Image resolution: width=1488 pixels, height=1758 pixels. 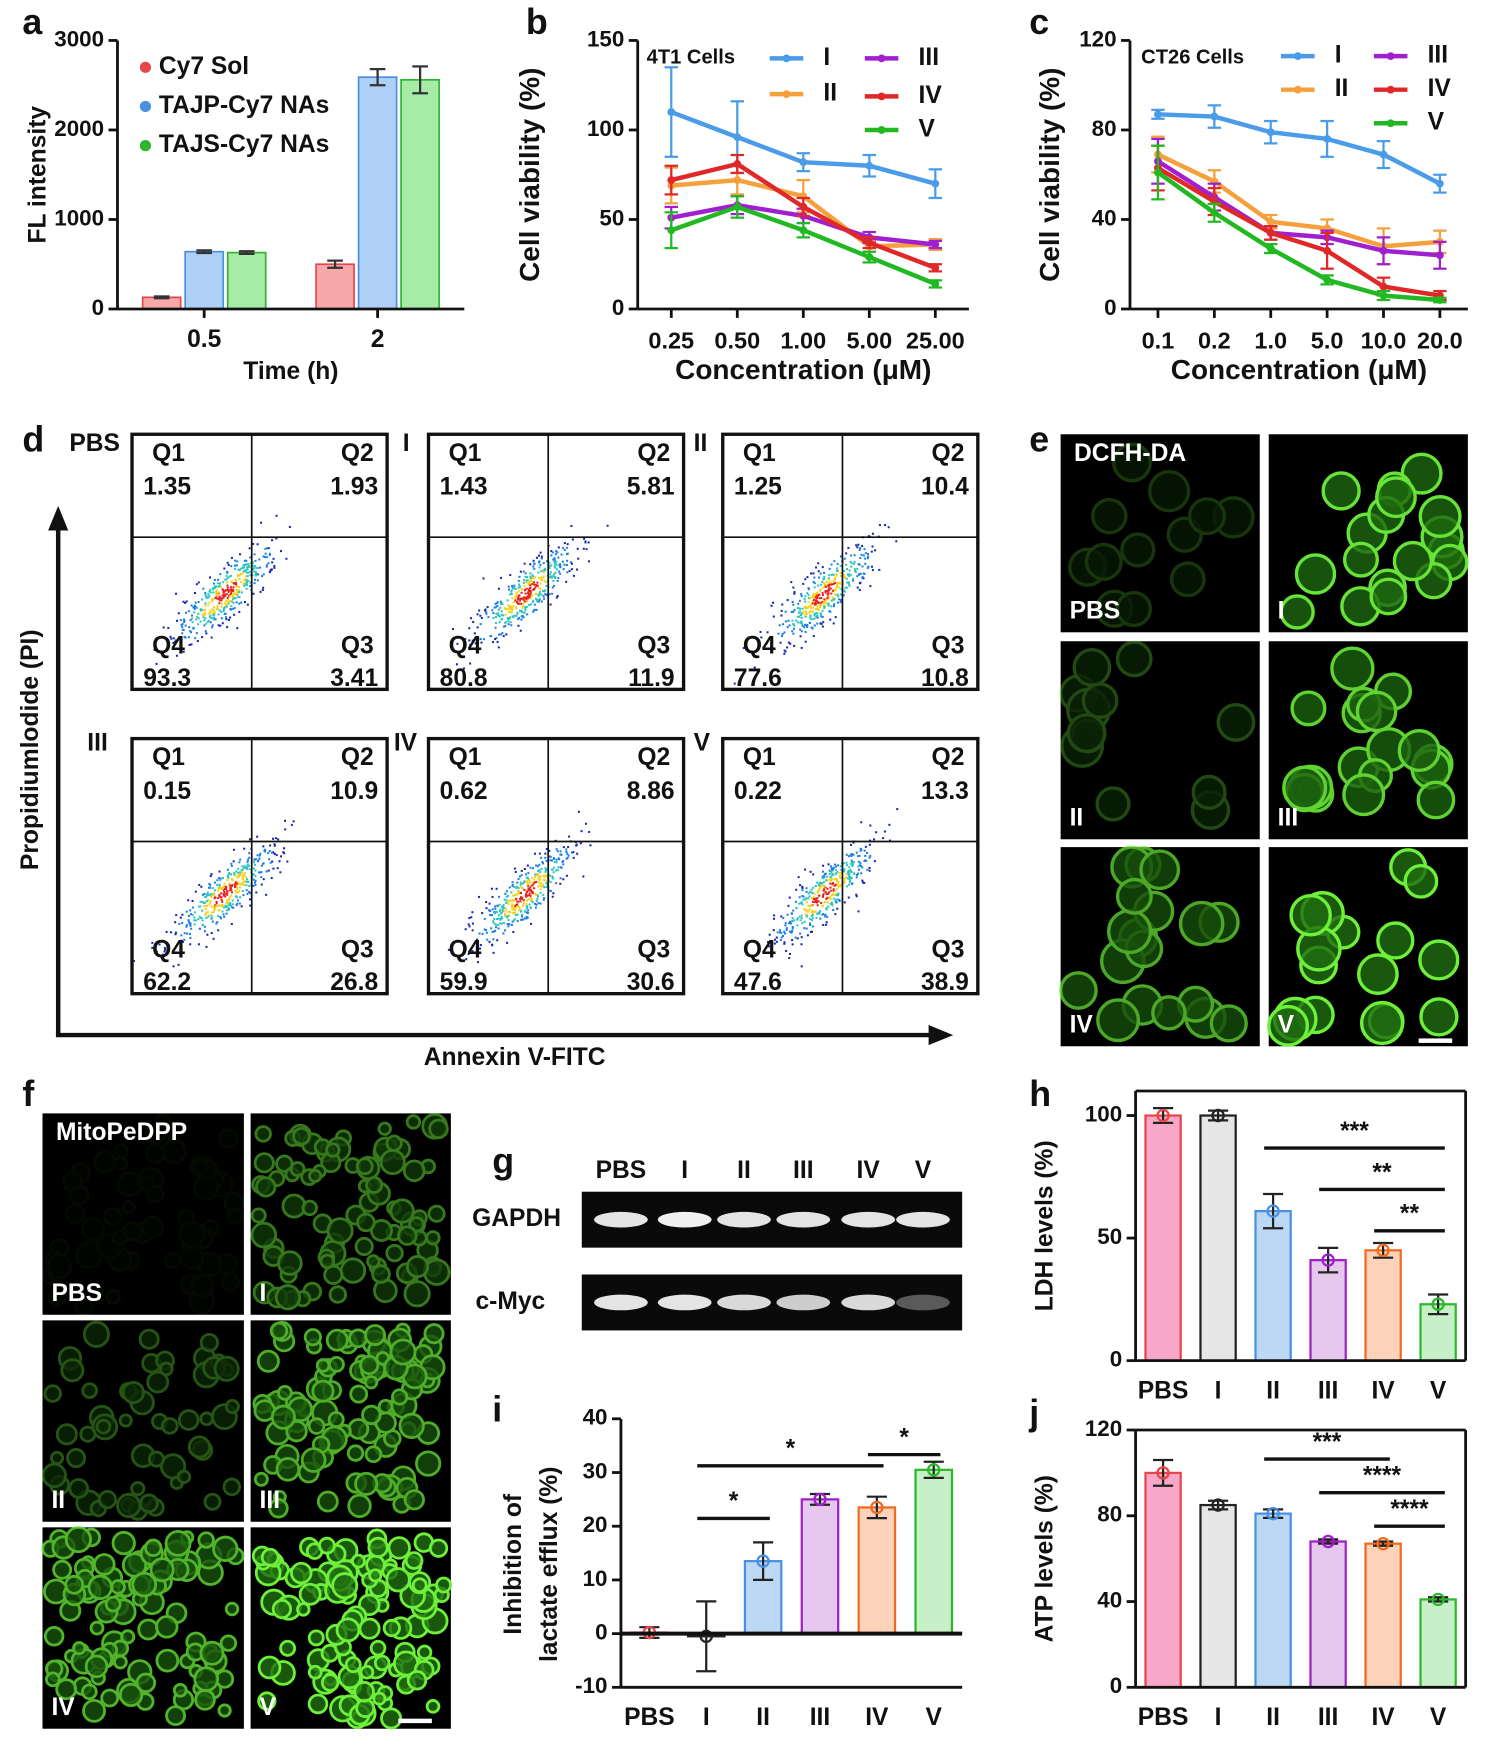 What do you see at coordinates (1270, 341) in the screenshot?
I see `x-tick-label: 1.0` at bounding box center [1270, 341].